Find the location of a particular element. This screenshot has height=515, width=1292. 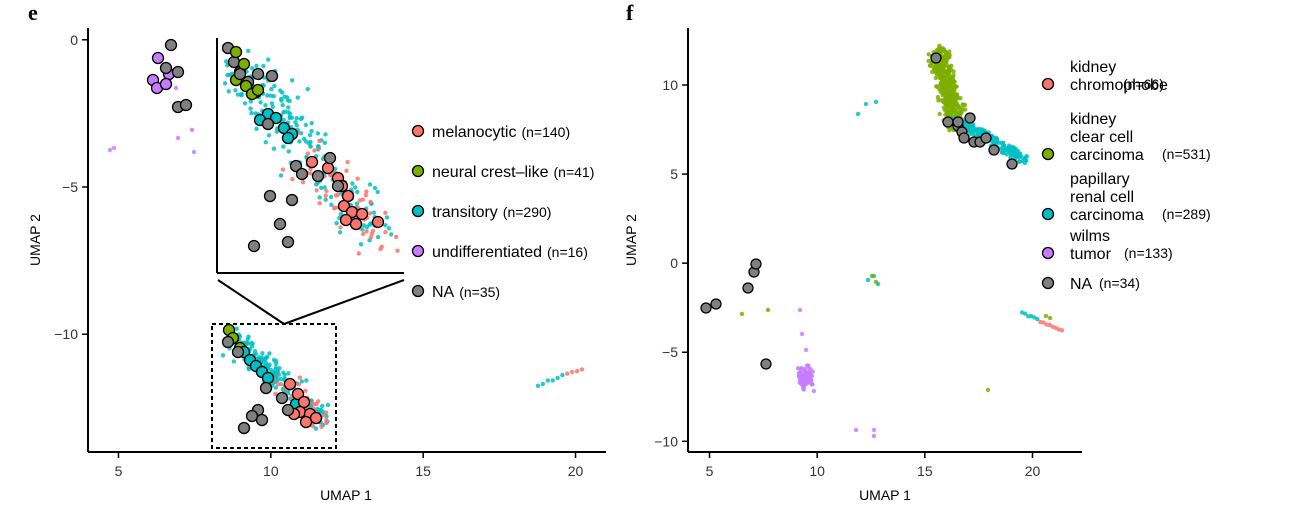

e-y-tick-label: −10 is located at coordinates (66, 334).